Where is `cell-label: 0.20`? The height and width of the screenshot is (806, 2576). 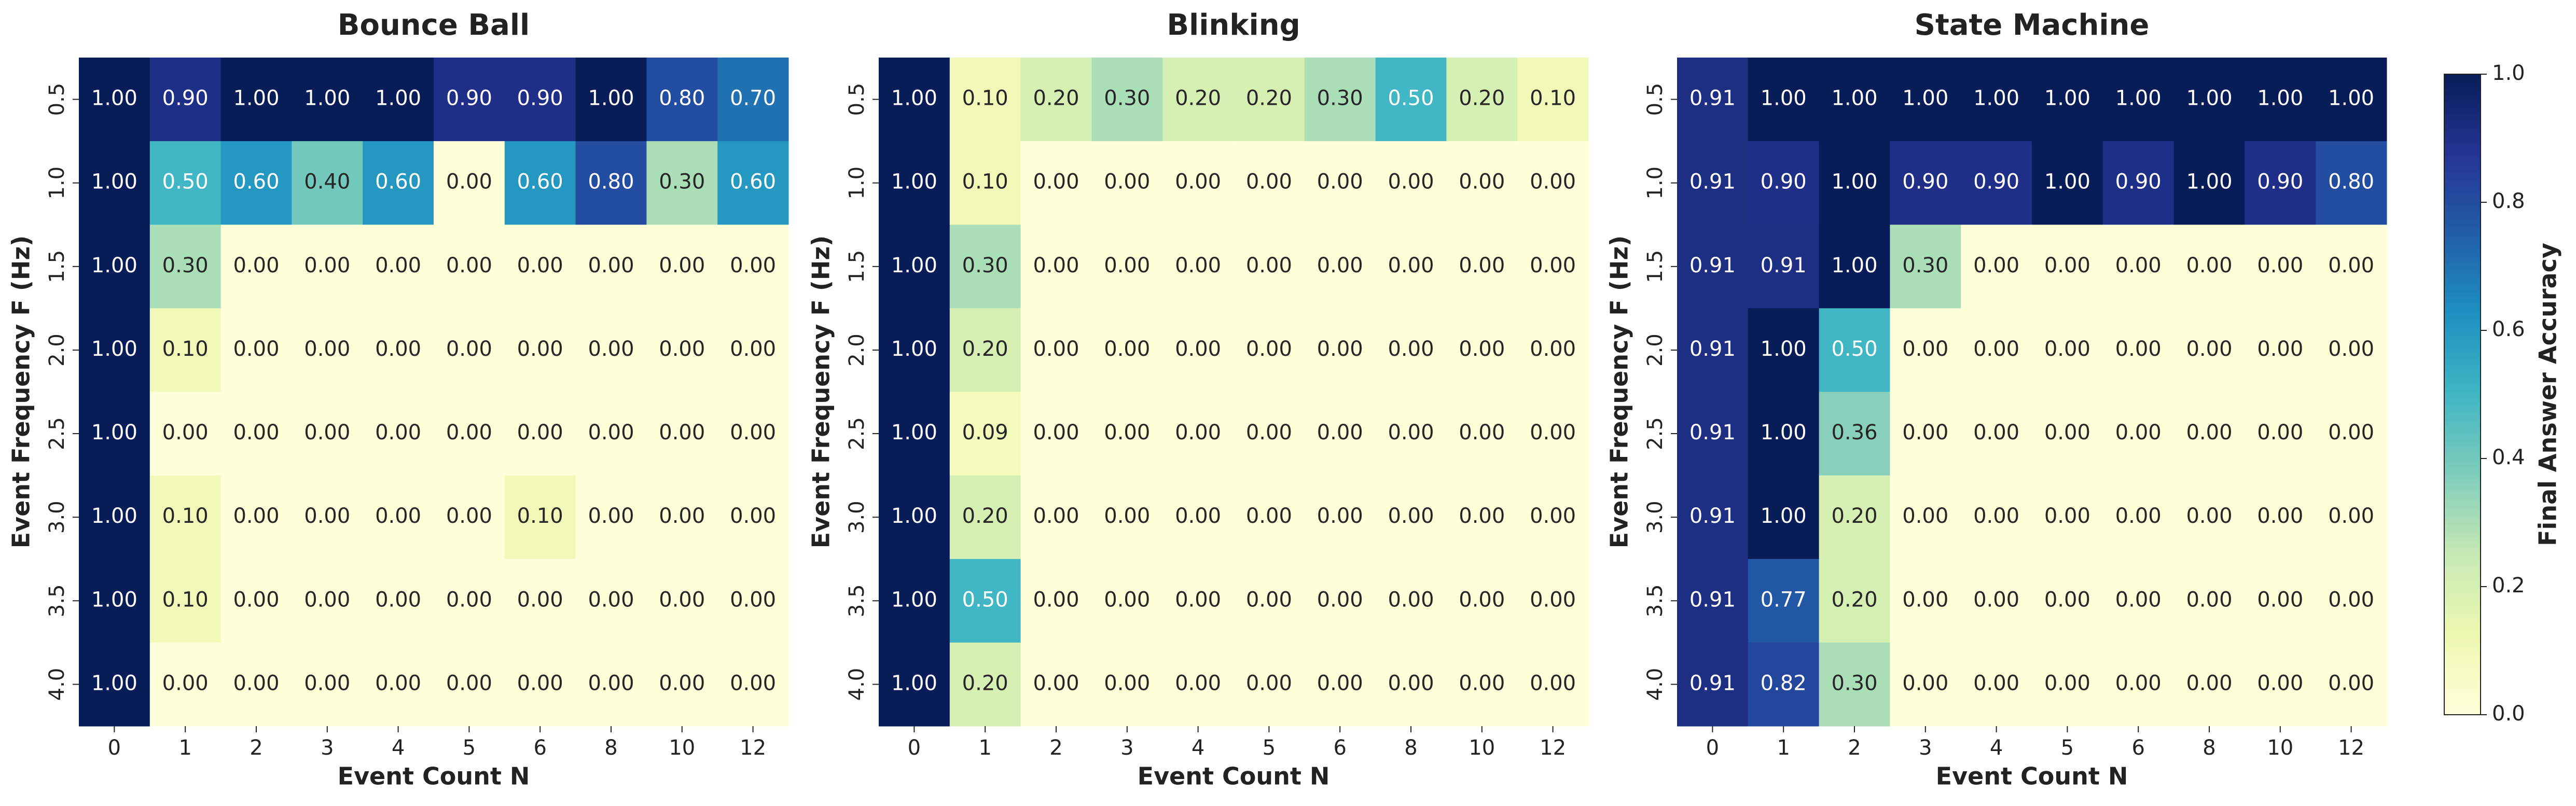
cell-label: 0.20 is located at coordinates (1482, 98).